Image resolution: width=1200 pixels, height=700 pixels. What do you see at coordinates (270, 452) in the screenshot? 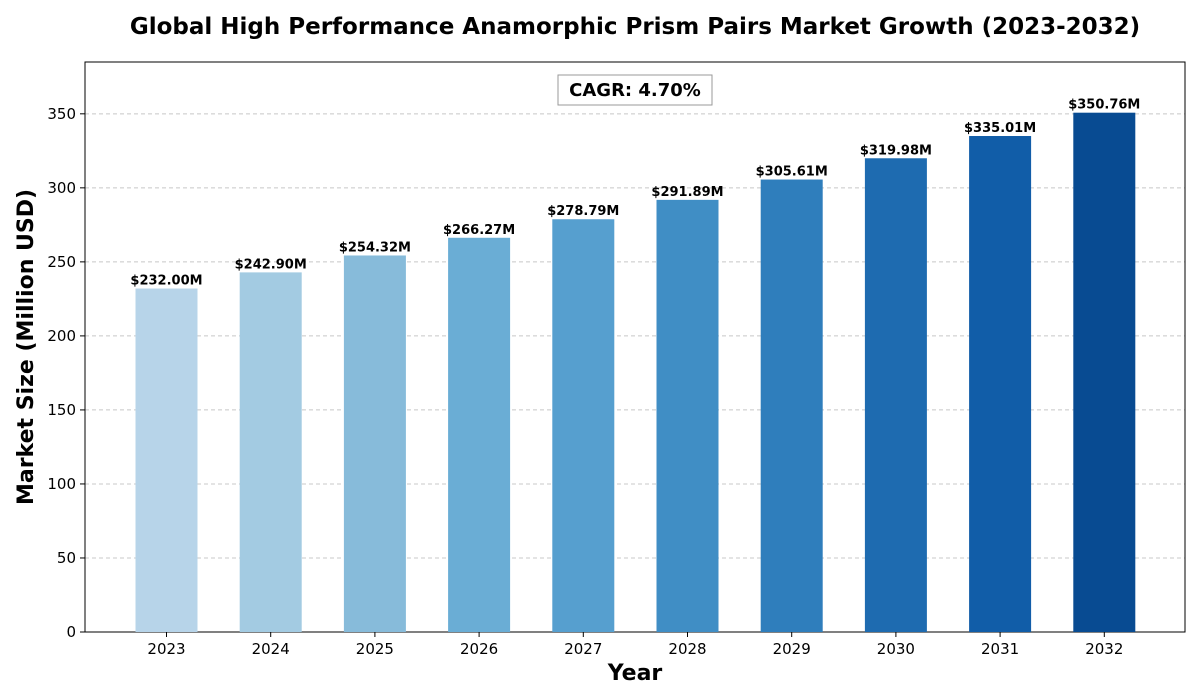
I see `bar-2024` at bounding box center [270, 452].